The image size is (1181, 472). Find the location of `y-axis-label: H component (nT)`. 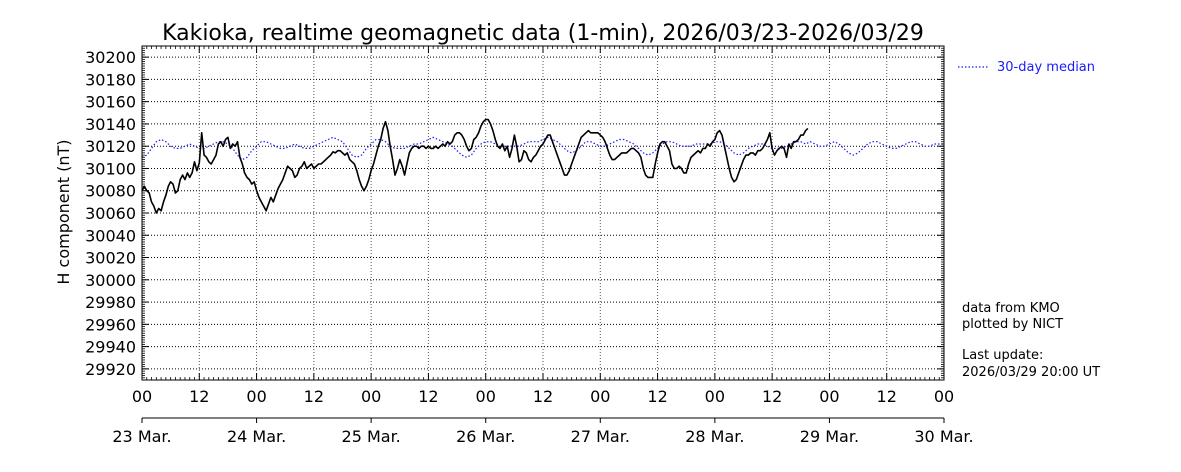

y-axis-label: H component (nT) is located at coordinates (63, 211).